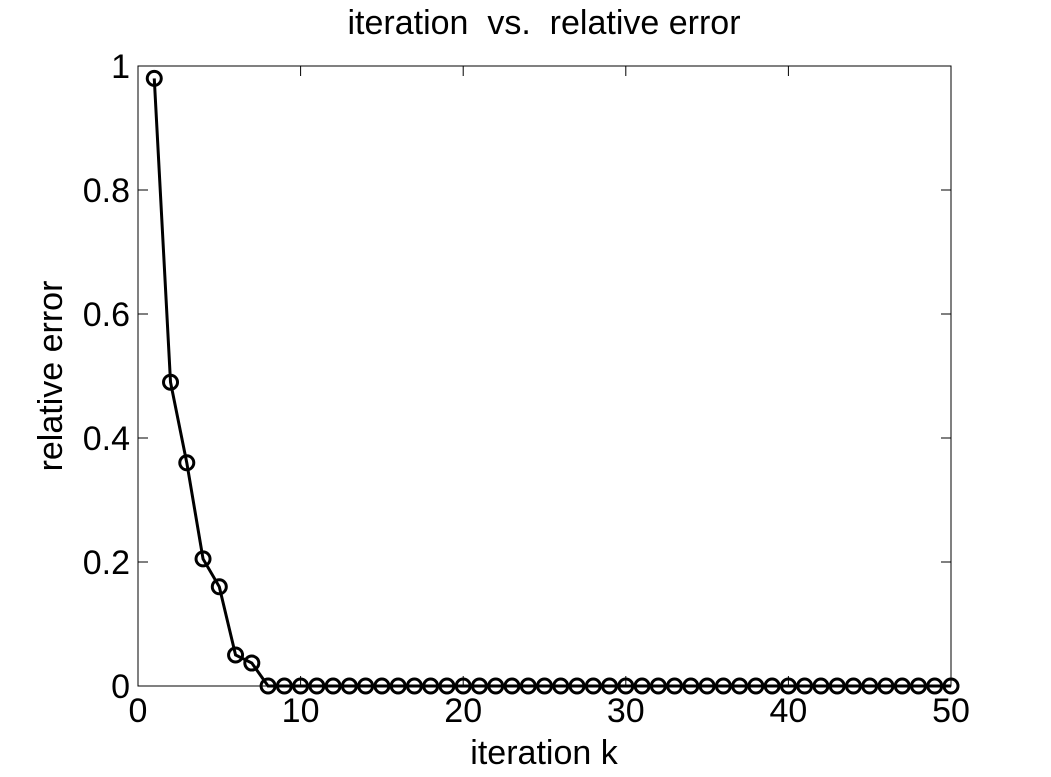  Describe the element at coordinates (106, 315) in the screenshot. I see `y-tick-label: 0.6` at that location.